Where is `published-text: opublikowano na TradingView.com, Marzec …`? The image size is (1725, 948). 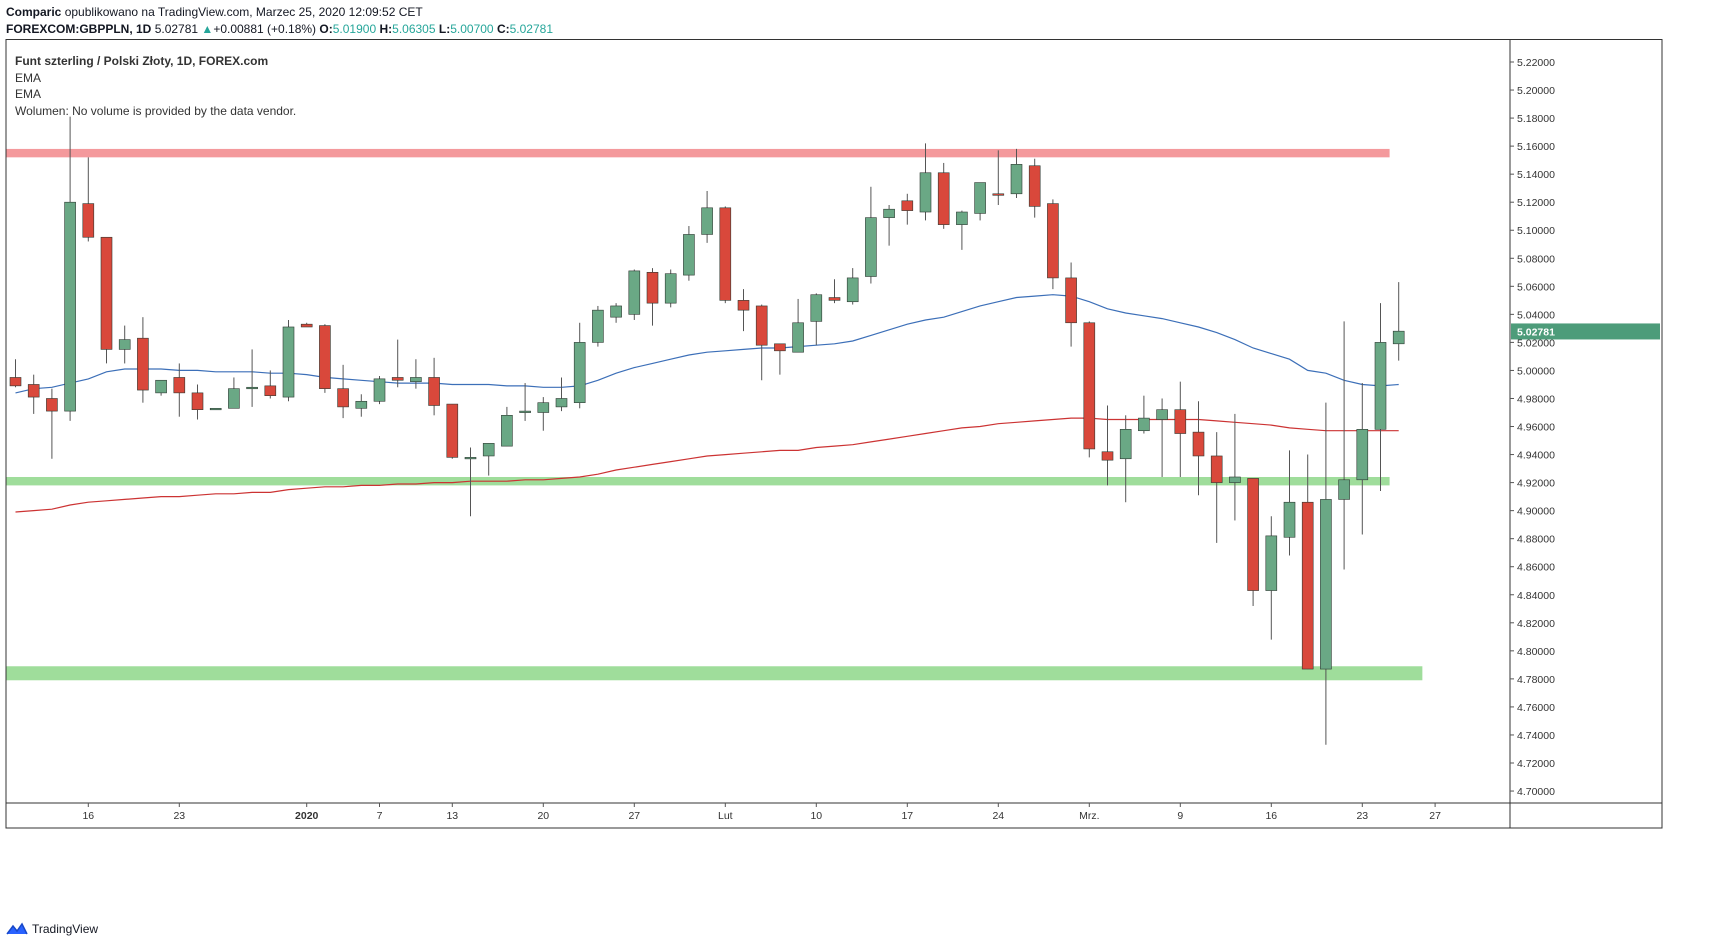
published-text: opublikowano na TradingView.com, Marzec … is located at coordinates (243, 12).